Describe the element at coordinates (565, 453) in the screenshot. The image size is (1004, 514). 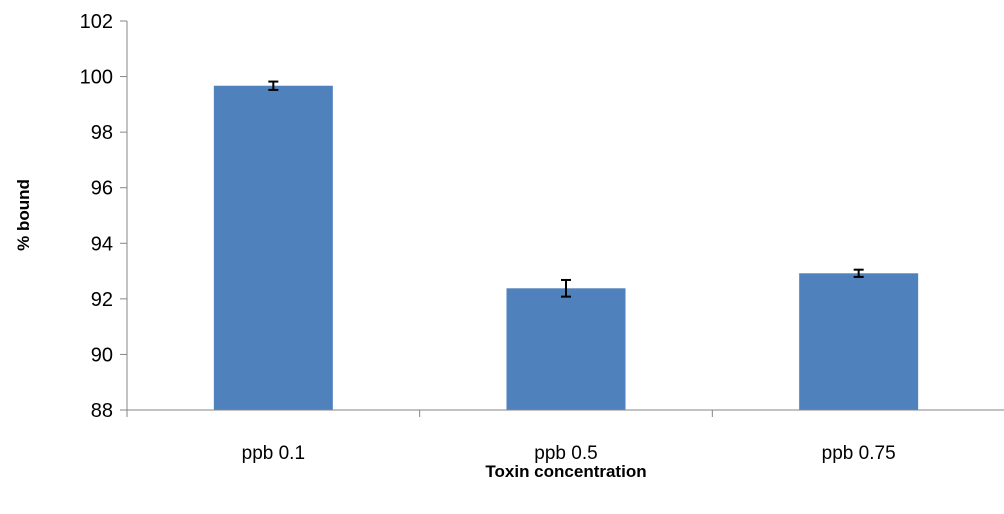
I see `x-tick-label: ppb 0.5` at that location.